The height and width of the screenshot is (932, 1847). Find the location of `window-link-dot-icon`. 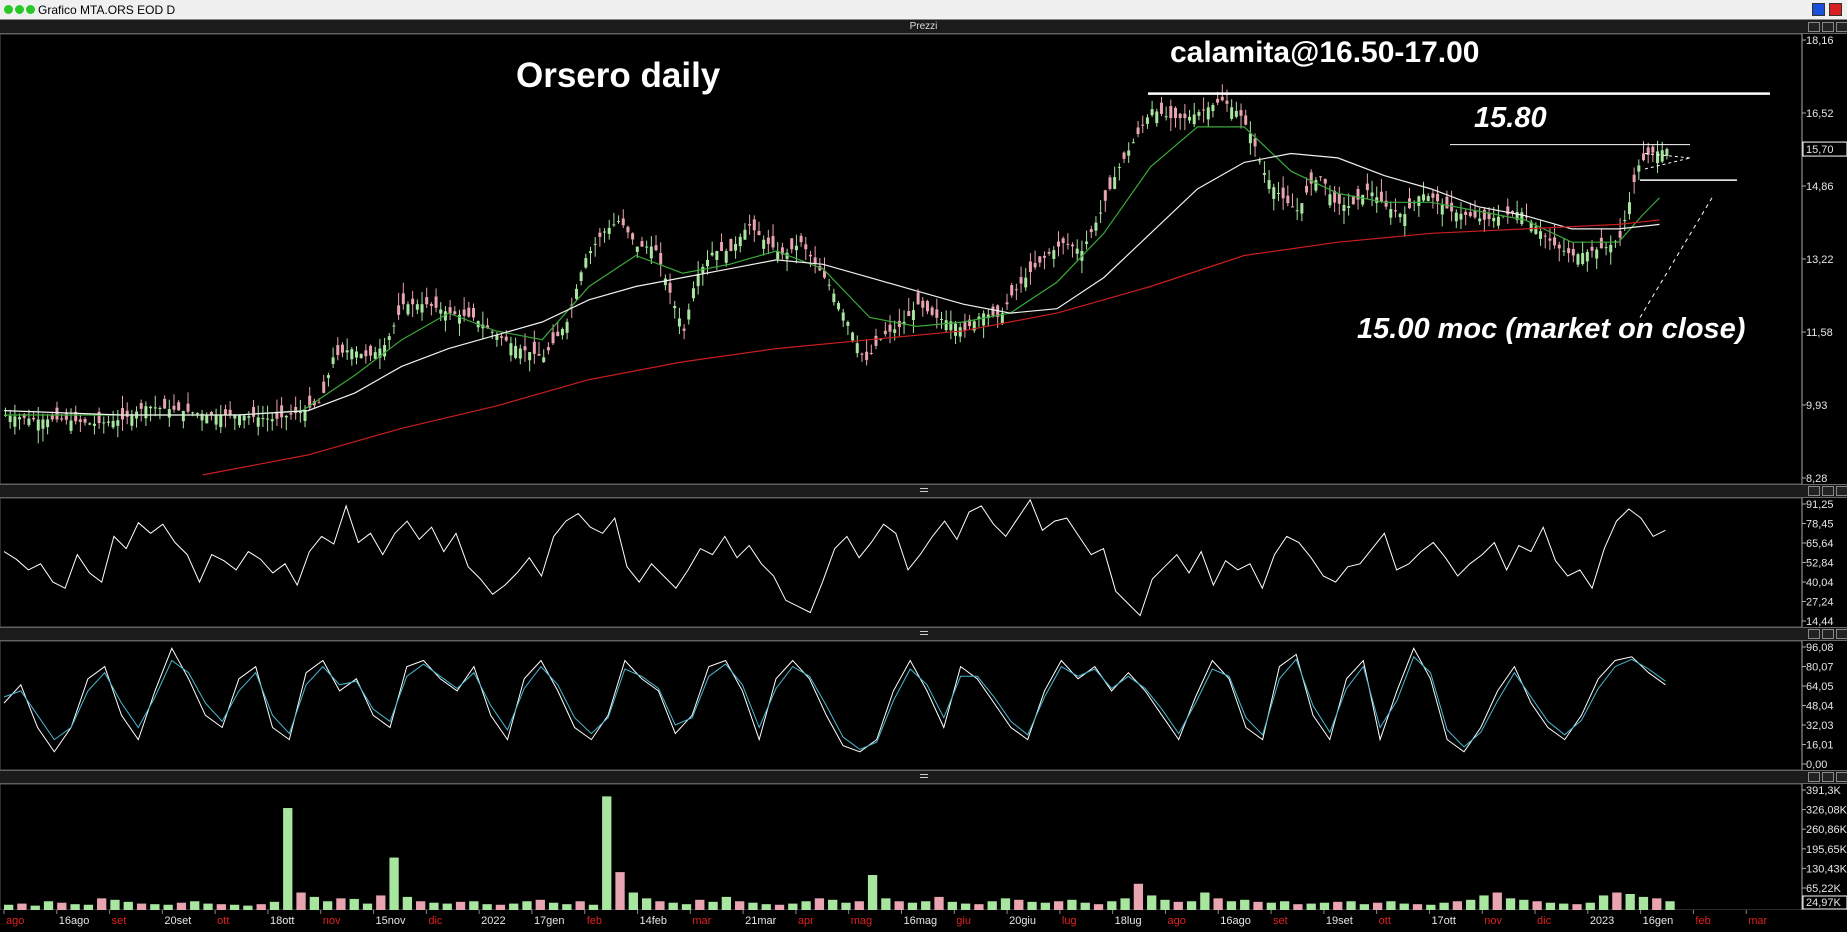

window-link-dot-icon is located at coordinates (19, 9).